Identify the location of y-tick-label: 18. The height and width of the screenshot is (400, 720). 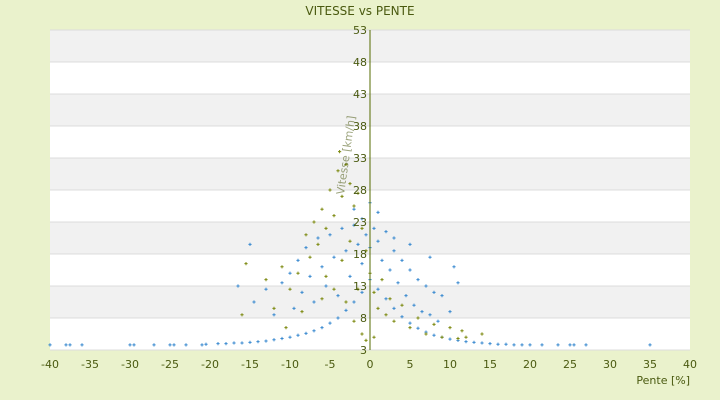
(360, 254).